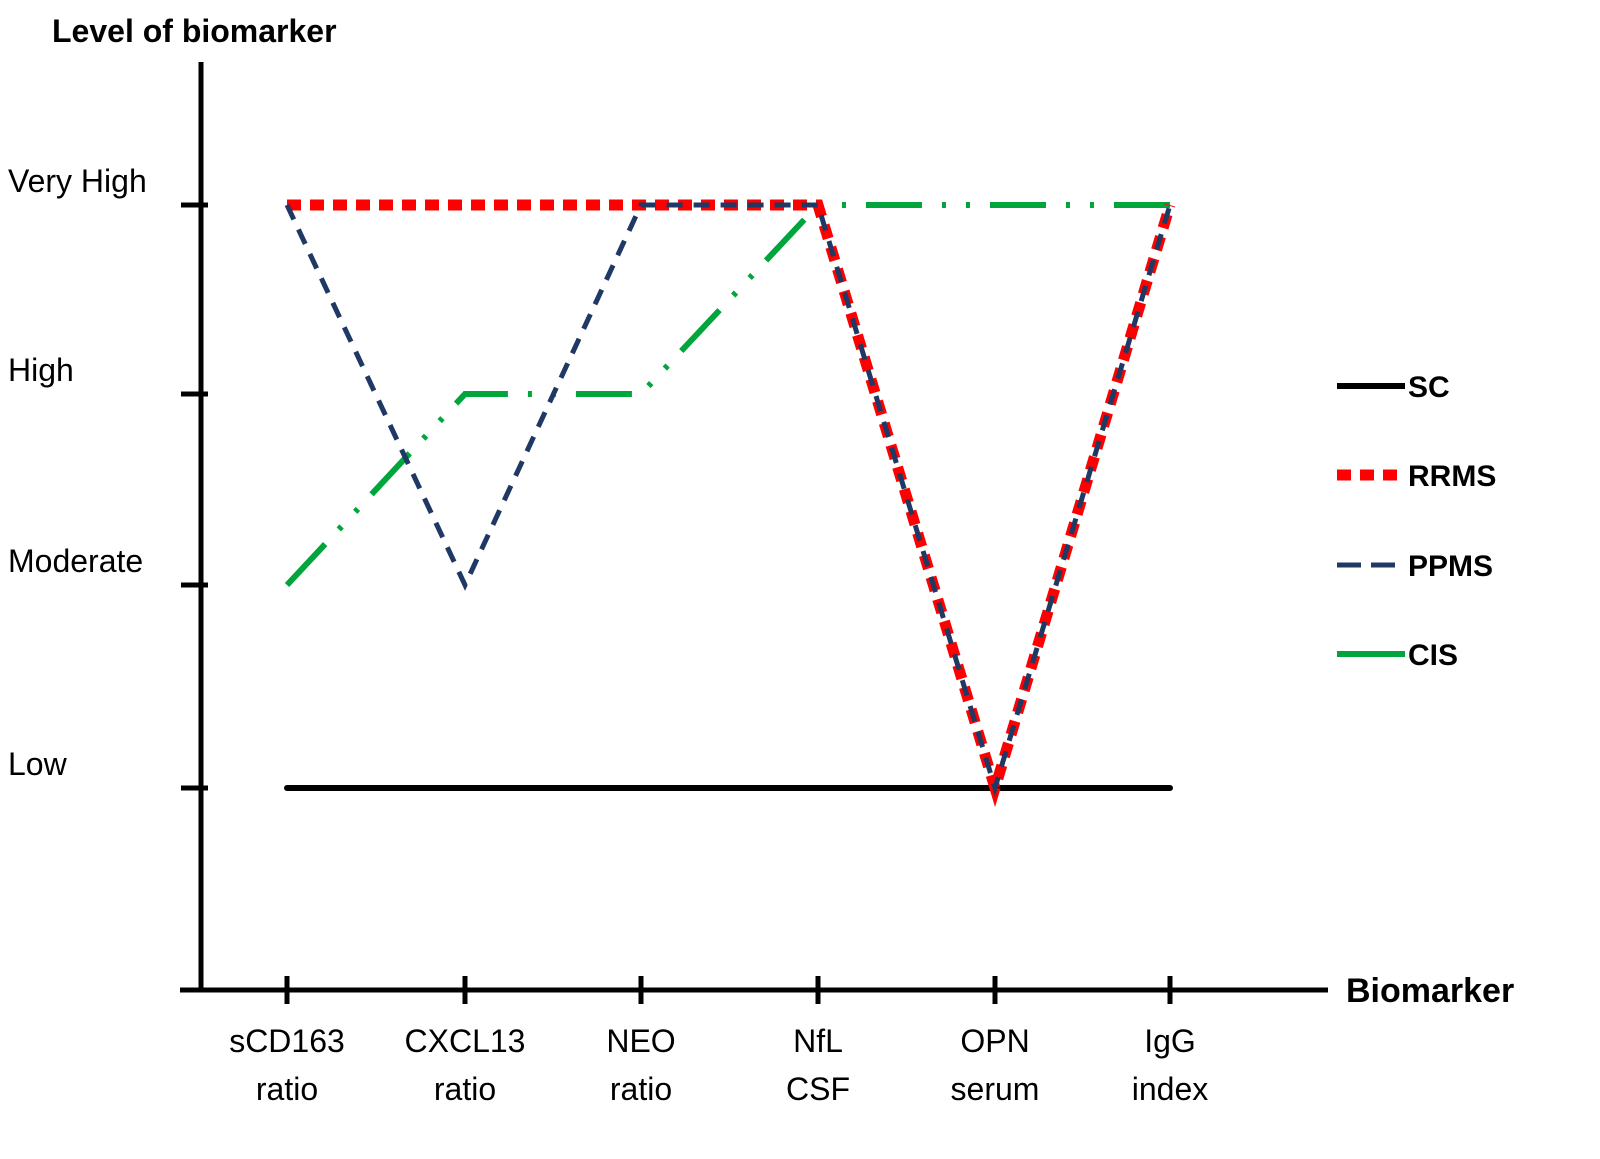  I want to click on legend-label-sc: SC, so click(1429, 387).